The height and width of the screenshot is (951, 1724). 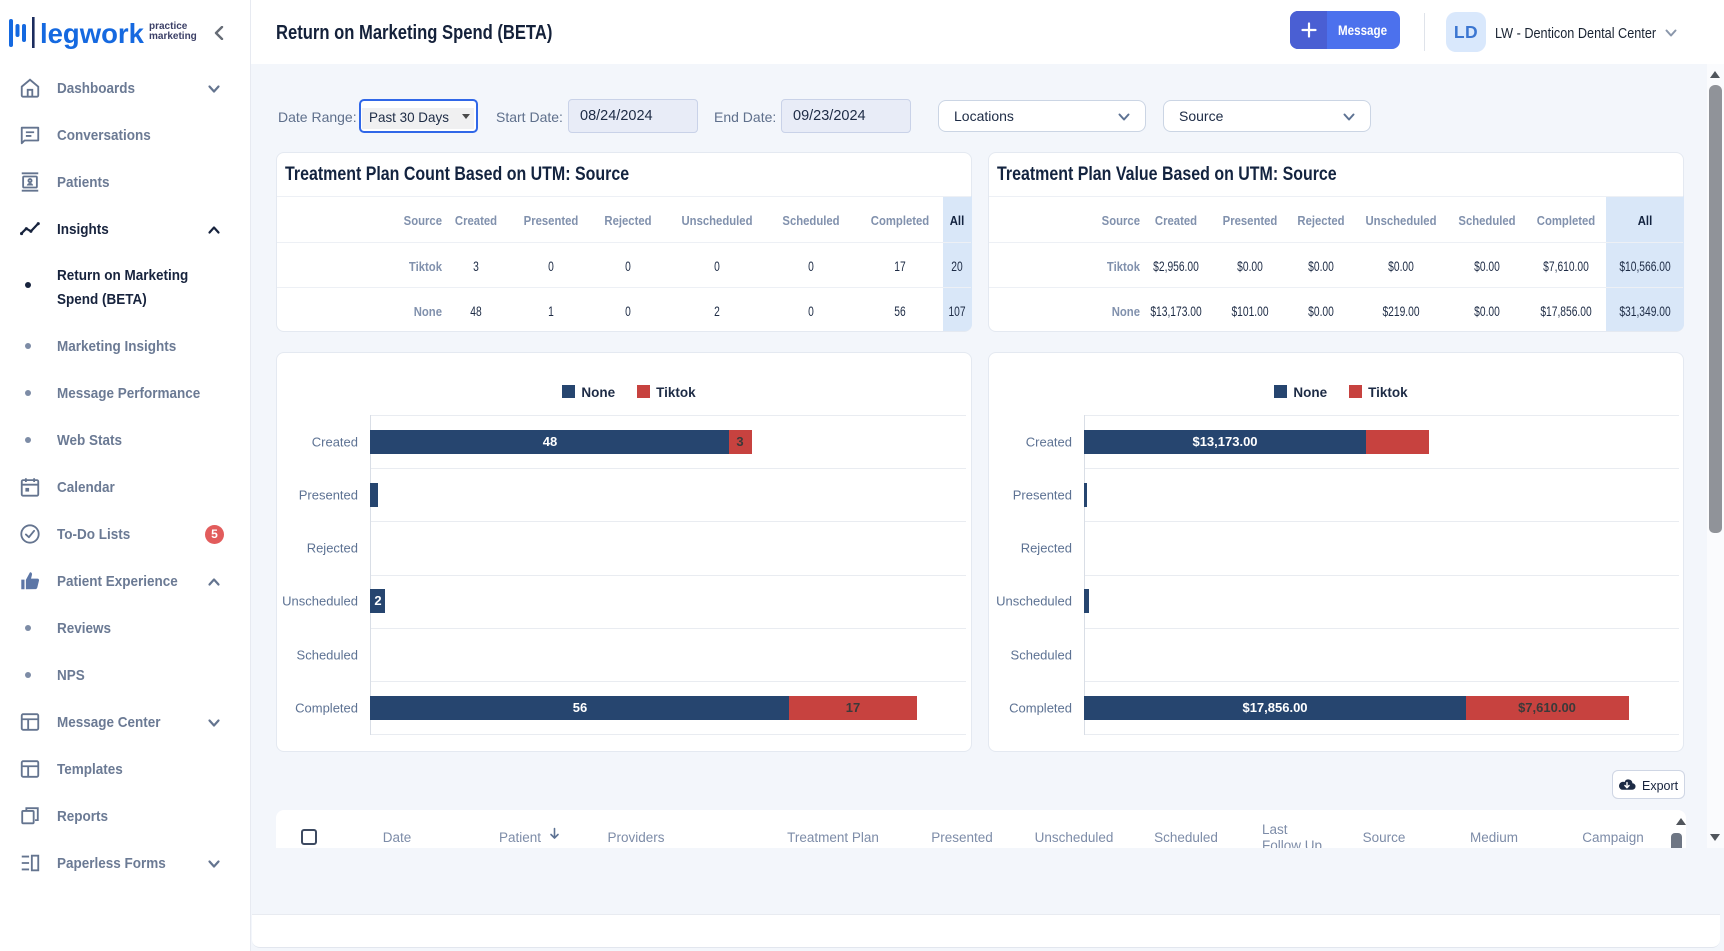 I want to click on svg-text: marketing, so click(x=173, y=36).